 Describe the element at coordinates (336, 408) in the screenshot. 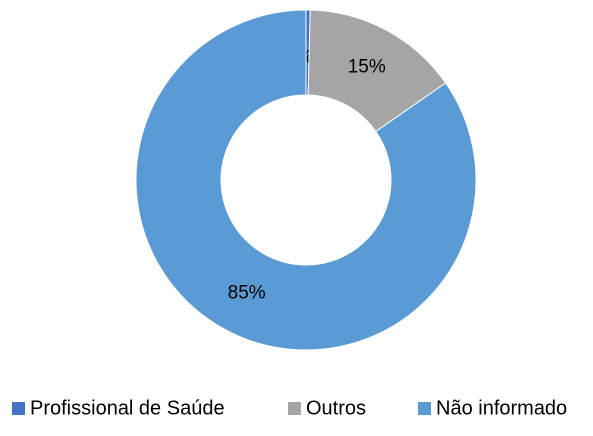

I see `legend-label: Outros` at that location.